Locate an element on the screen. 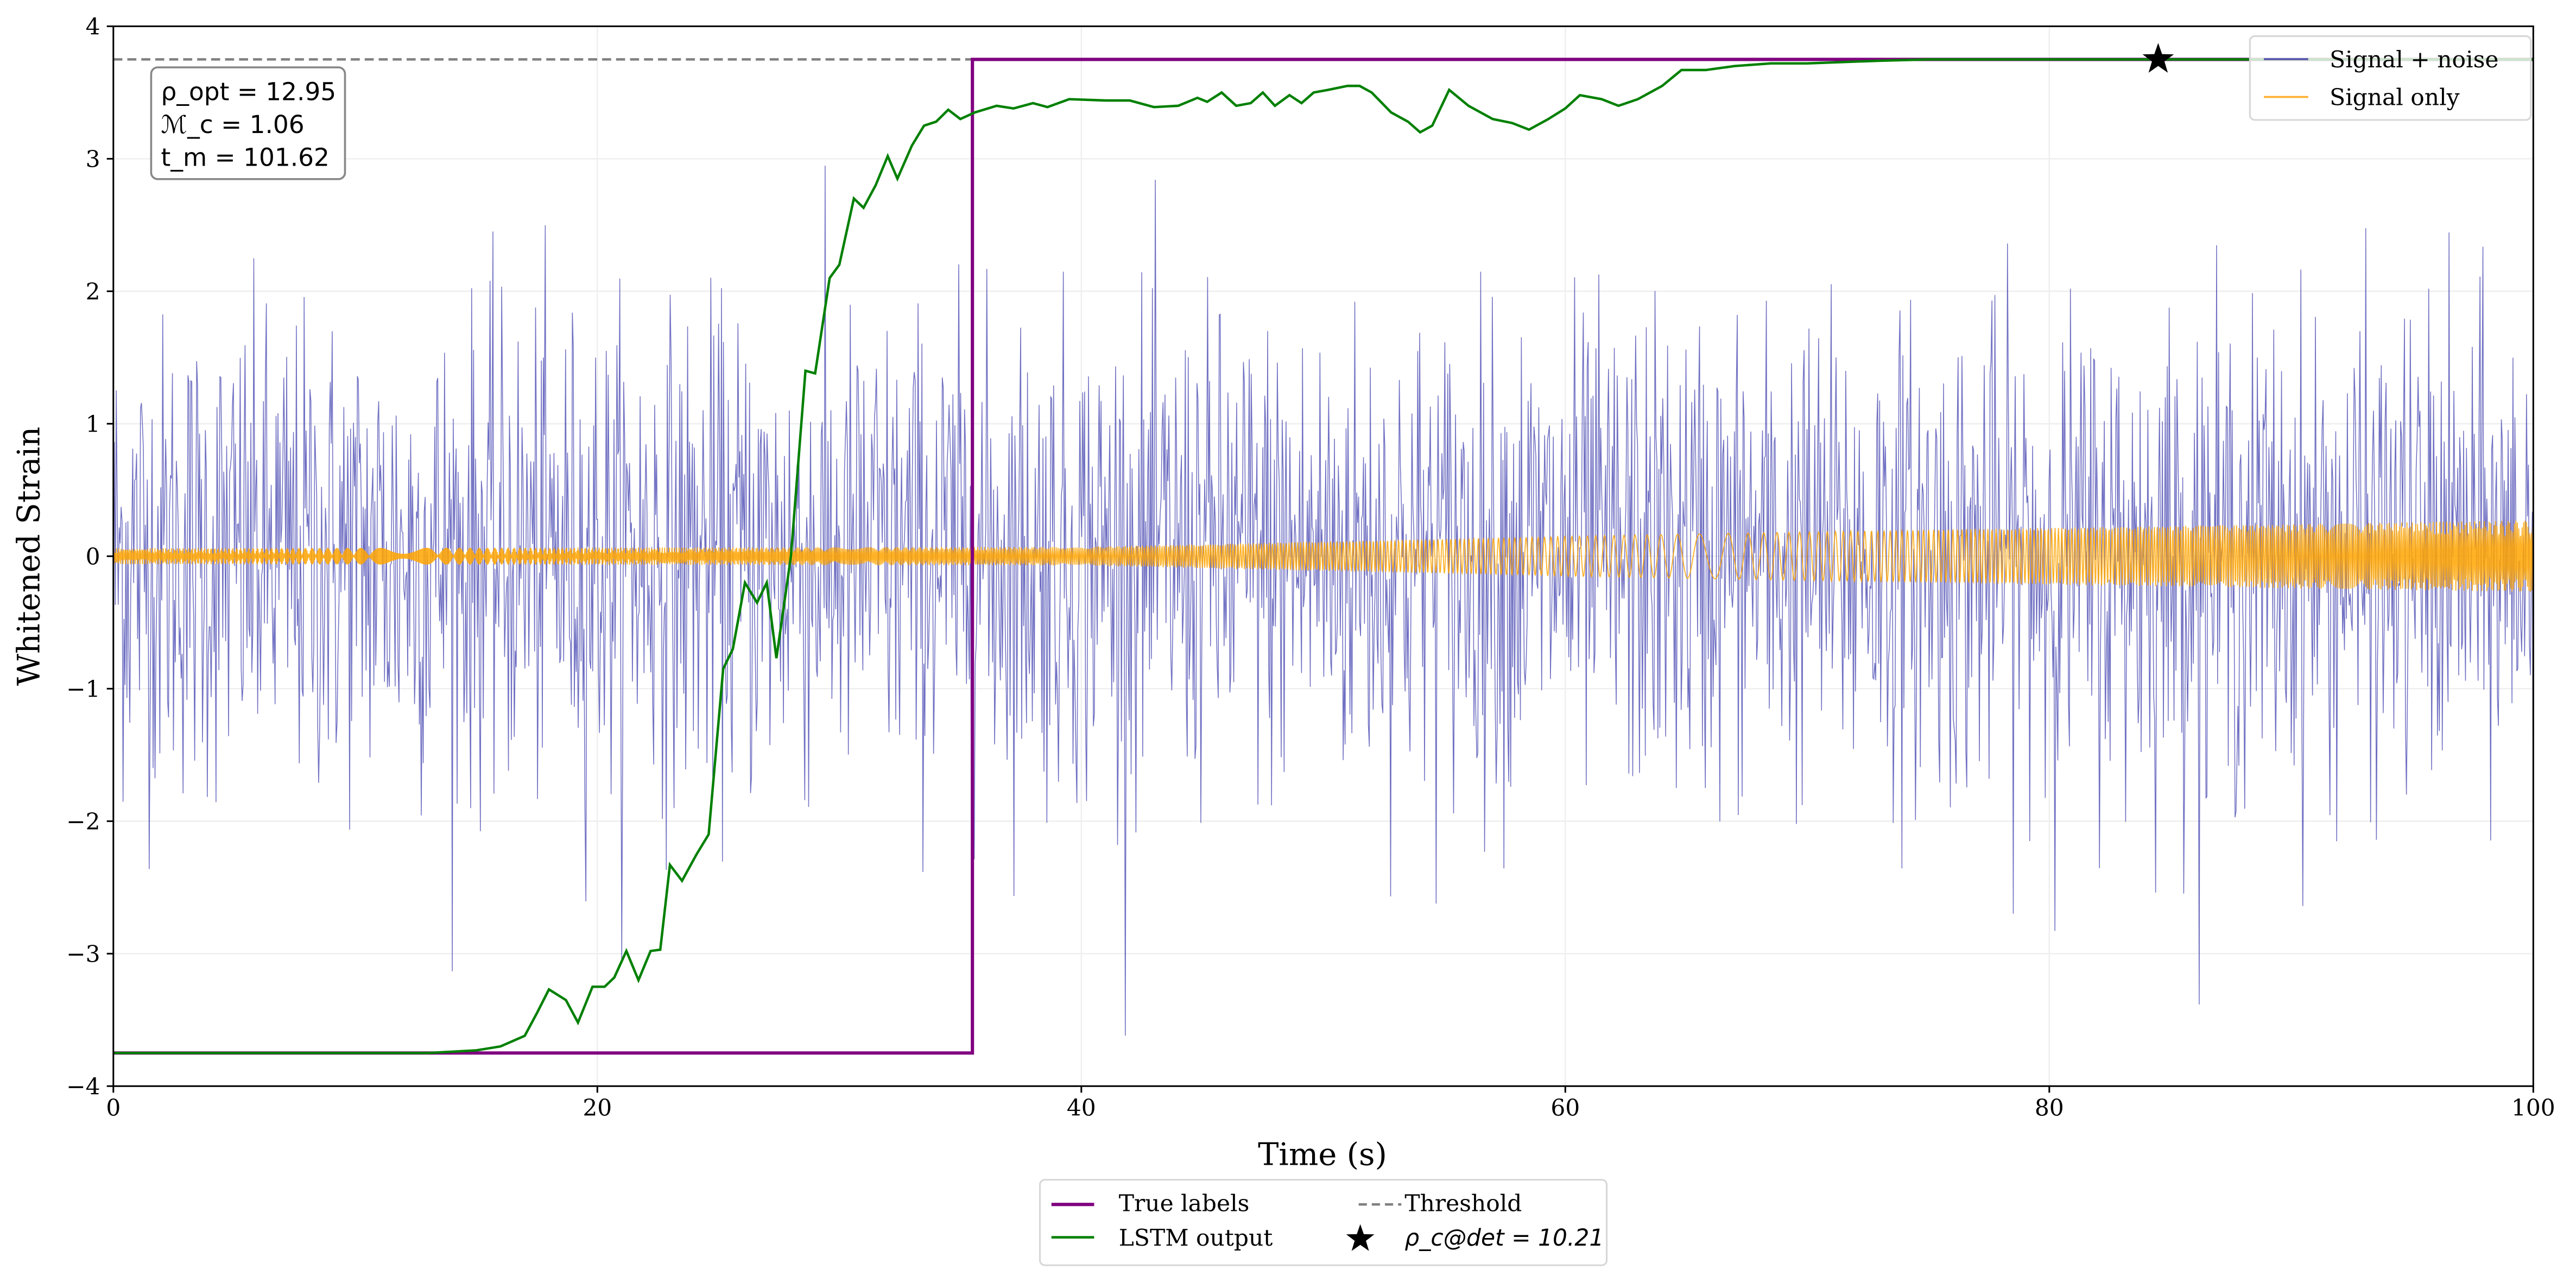 Image resolution: width=2576 pixels, height=1282 pixels. y-tick-label: −1 is located at coordinates (83, 688).